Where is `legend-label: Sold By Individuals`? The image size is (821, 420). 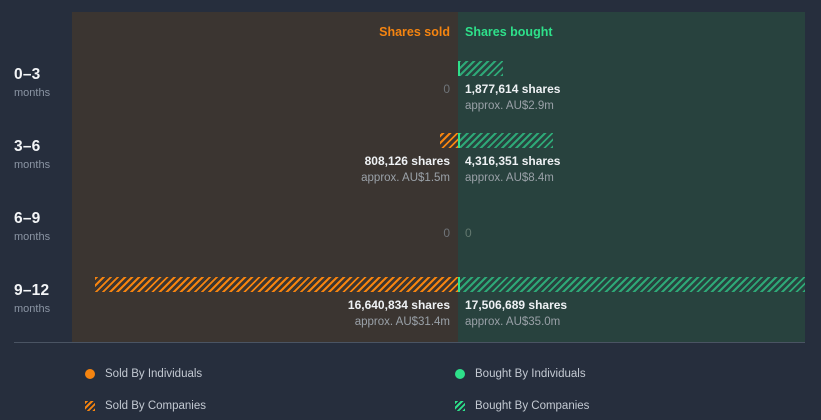
legend-label: Sold By Individuals is located at coordinates (154, 374).